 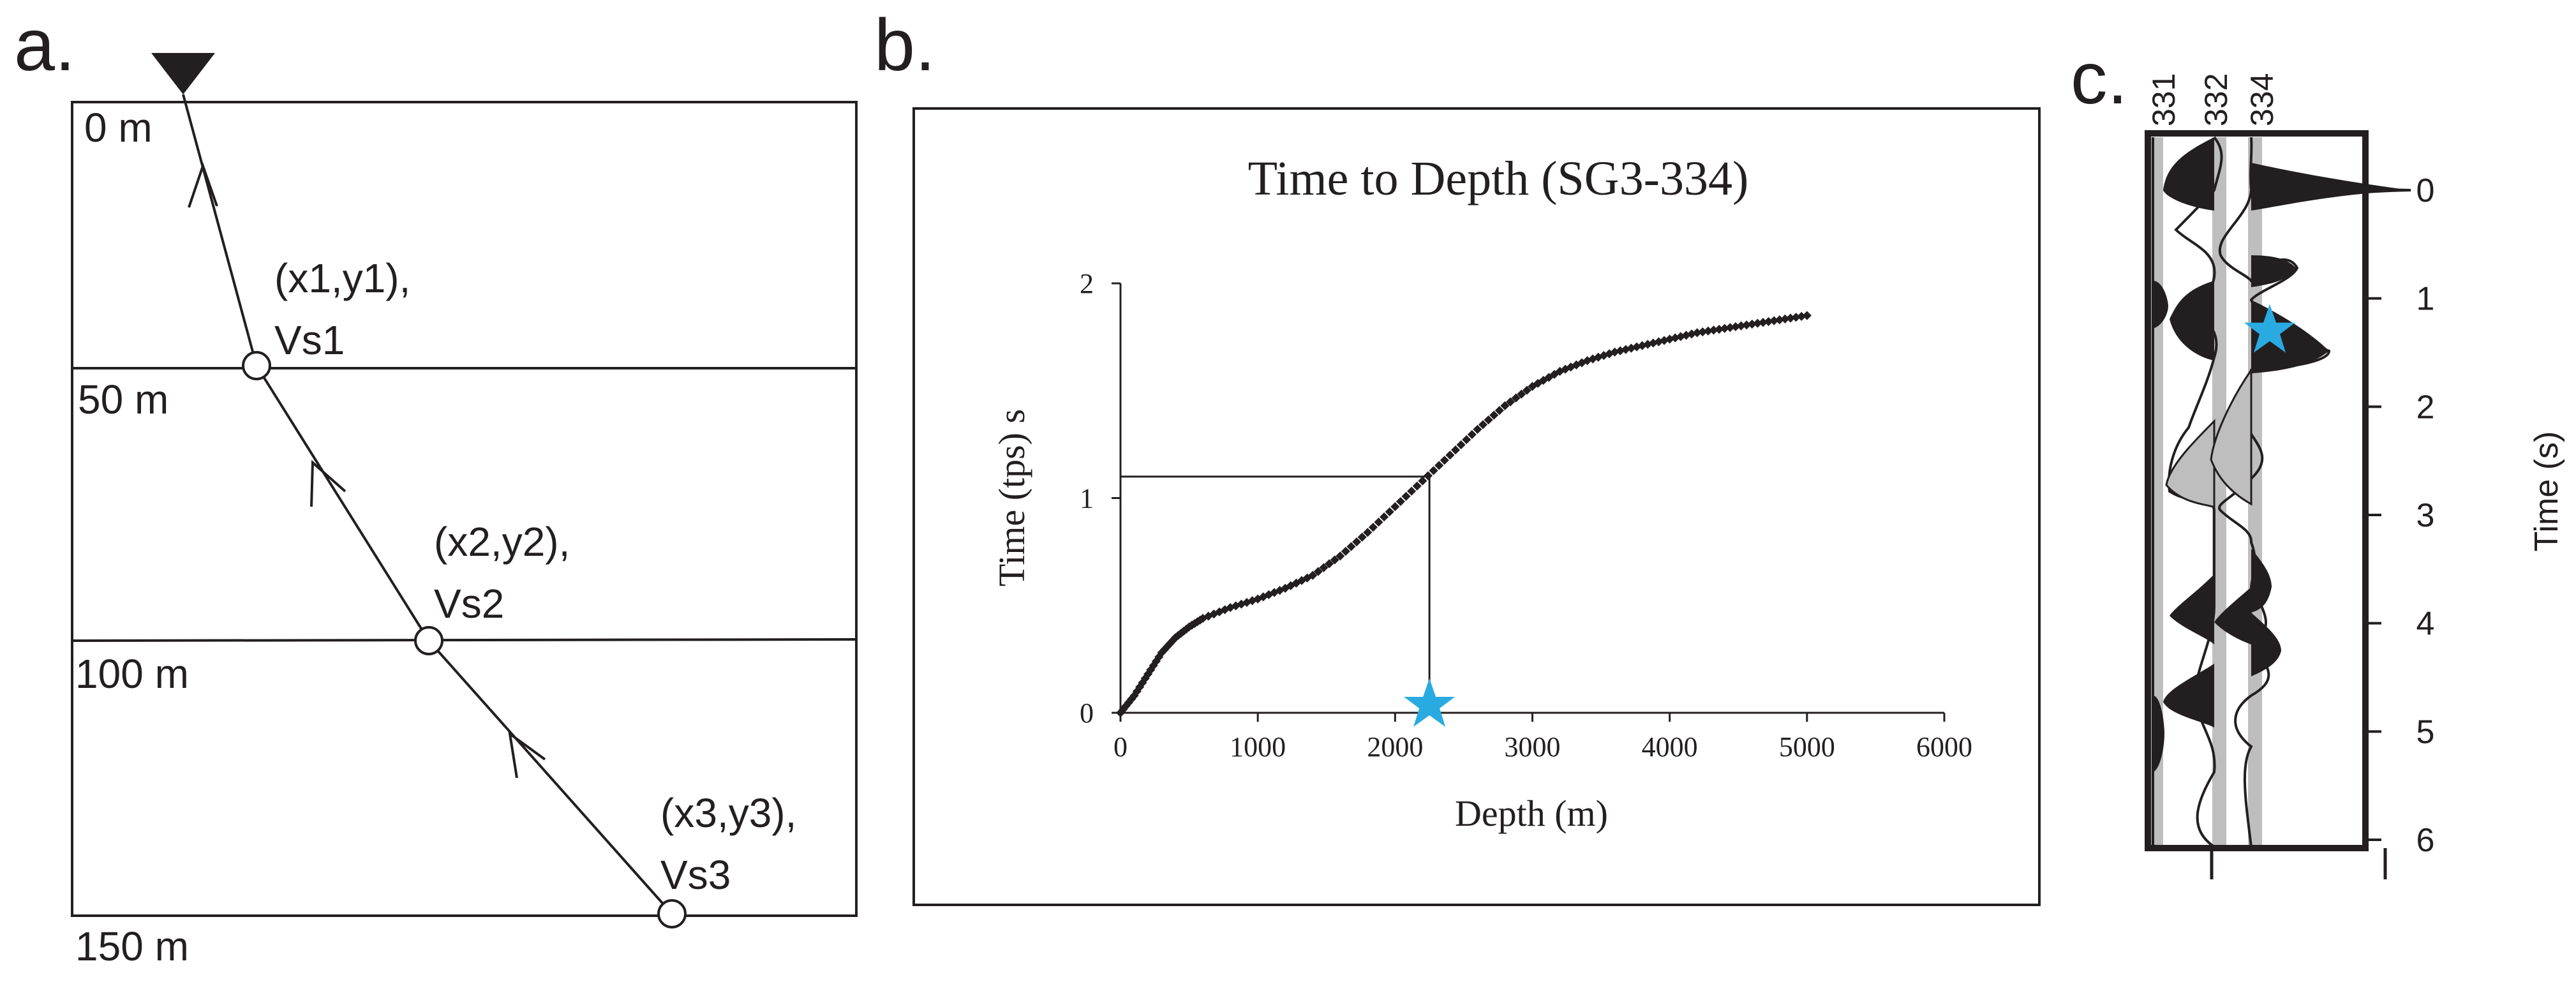 I want to click on point-3-marker, so click(x=672, y=913).